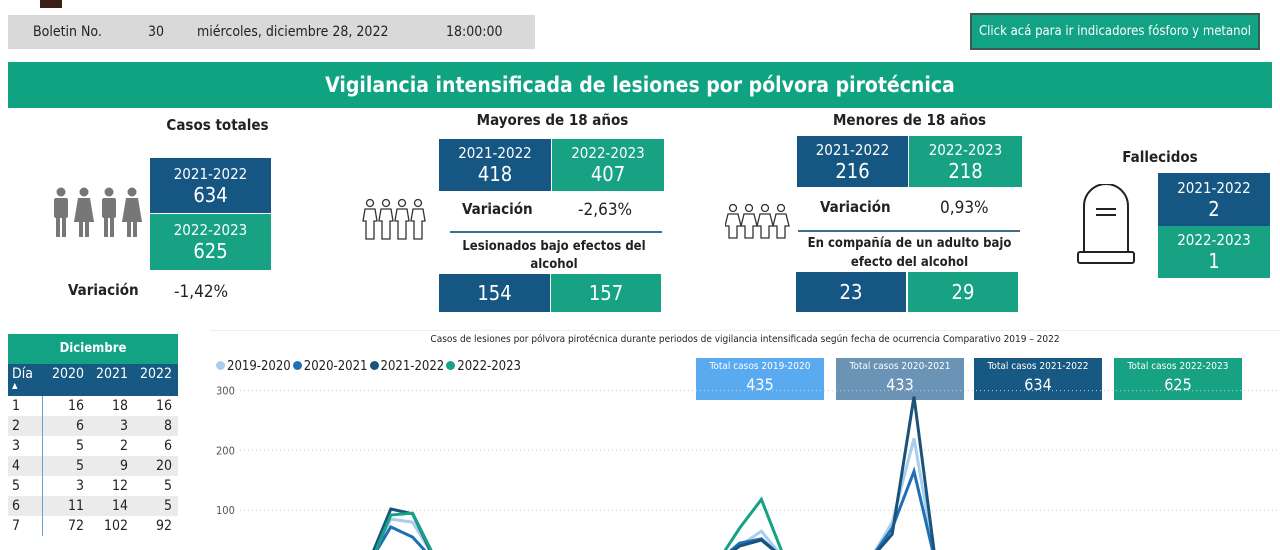 This screenshot has width=1280, height=550. What do you see at coordinates (606, 293) in the screenshot?
I see `adults-alcohol-2022-2023: 157` at bounding box center [606, 293].